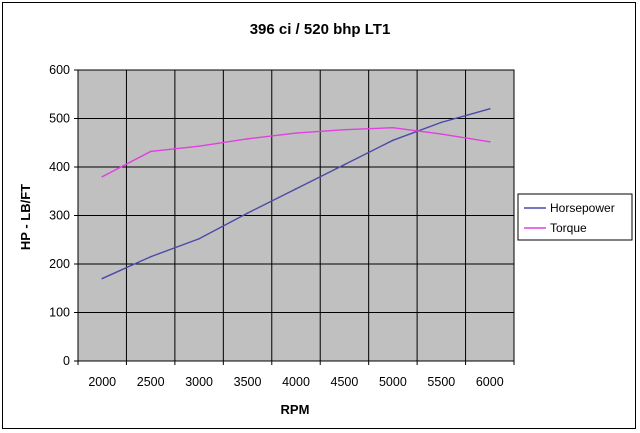 Image resolution: width=640 pixels, height=433 pixels. Describe the element at coordinates (296, 382) in the screenshot. I see `x-tick-label: 4000` at that location.